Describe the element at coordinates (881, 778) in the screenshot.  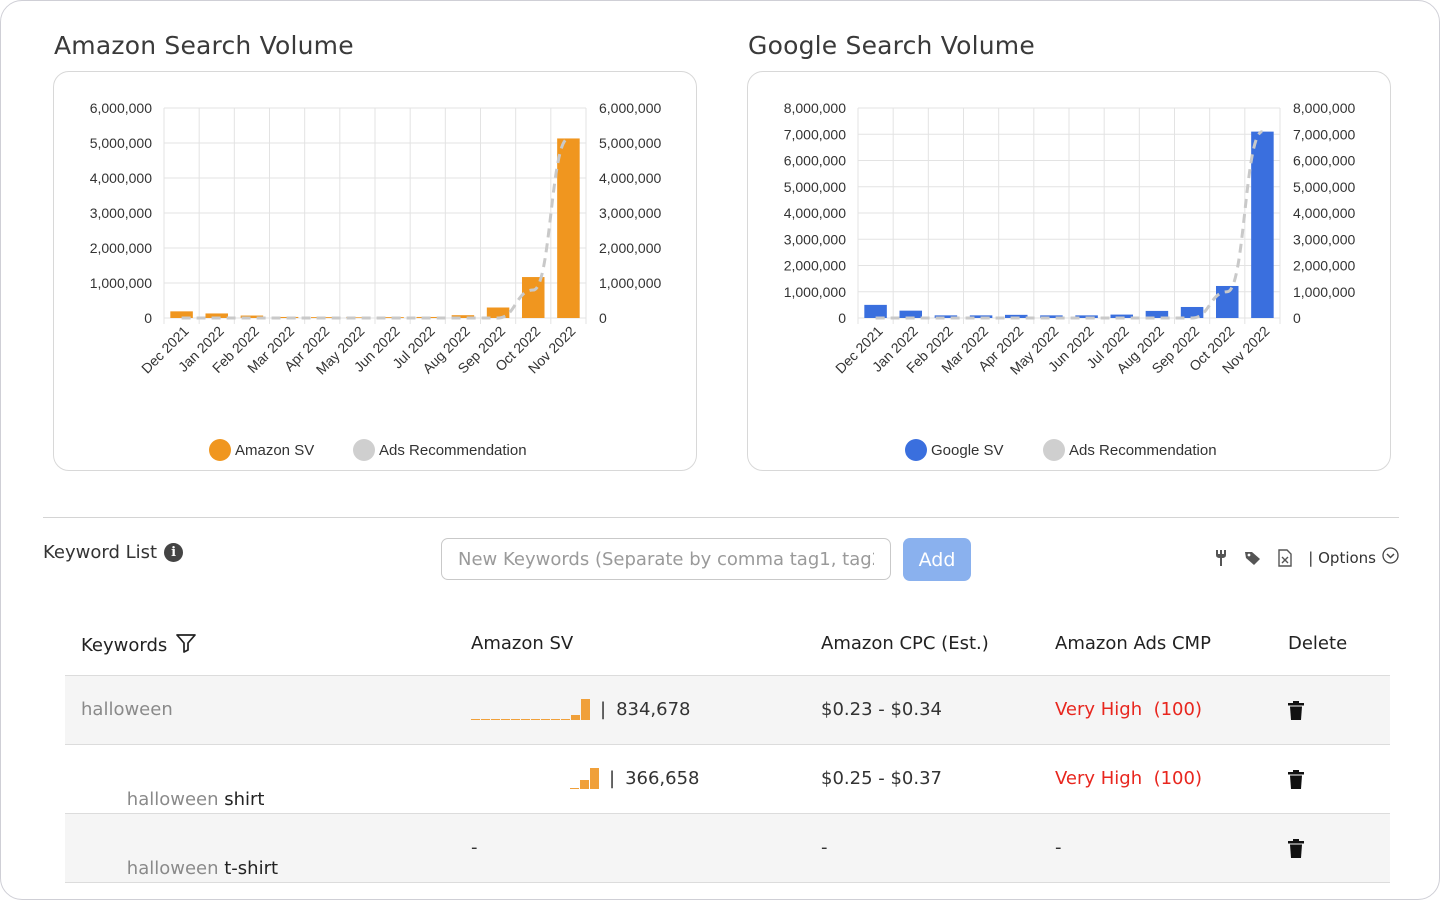
I see `cpc-cell: $0.25 - $0.37` at that location.